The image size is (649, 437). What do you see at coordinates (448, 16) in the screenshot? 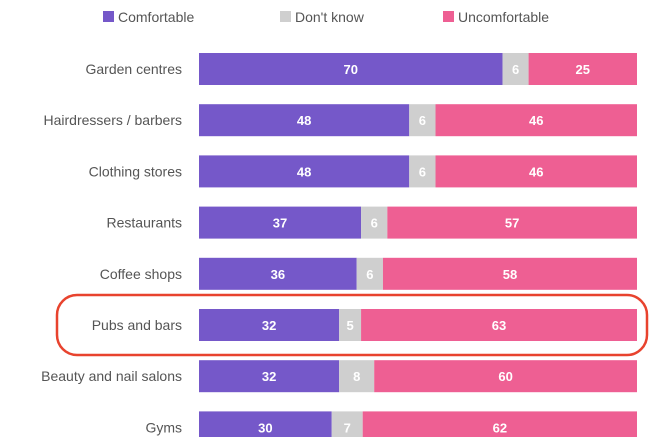
I see `legend-swatch-uncomfortable` at bounding box center [448, 16].